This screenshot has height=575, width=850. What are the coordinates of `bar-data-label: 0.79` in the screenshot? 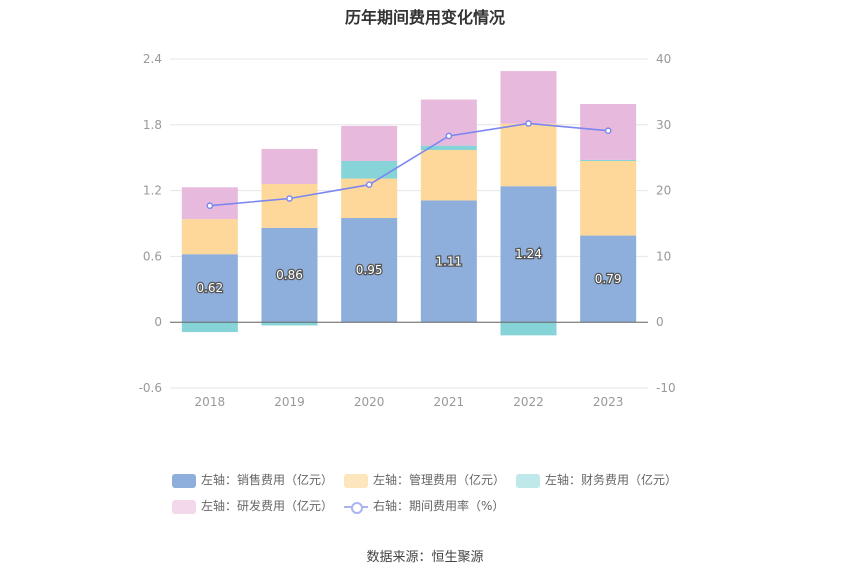 It's located at (608, 279).